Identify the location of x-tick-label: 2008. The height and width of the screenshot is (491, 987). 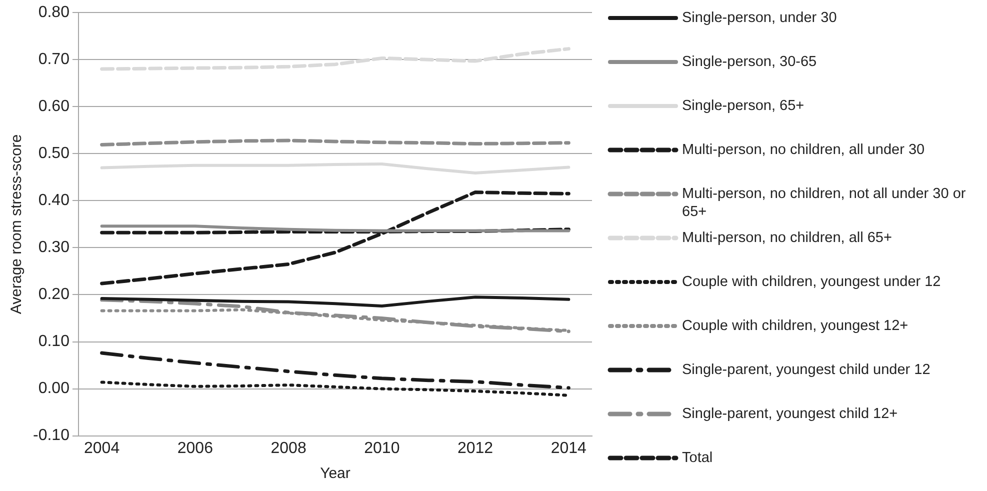
(288, 448).